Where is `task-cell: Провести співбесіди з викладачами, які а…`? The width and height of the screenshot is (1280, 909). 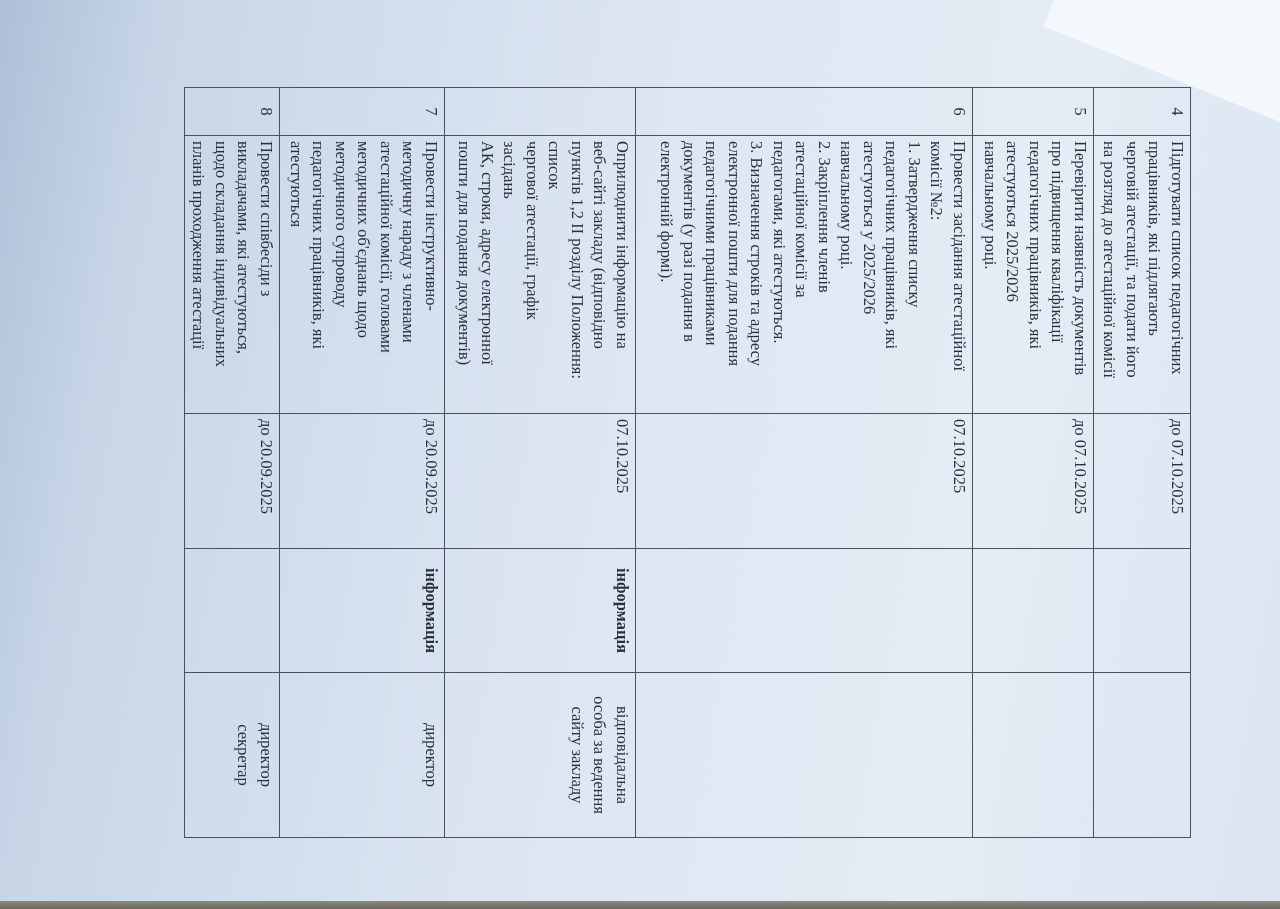
task-cell: Провести співбесіди з викладачами, які а… is located at coordinates (232, 274).